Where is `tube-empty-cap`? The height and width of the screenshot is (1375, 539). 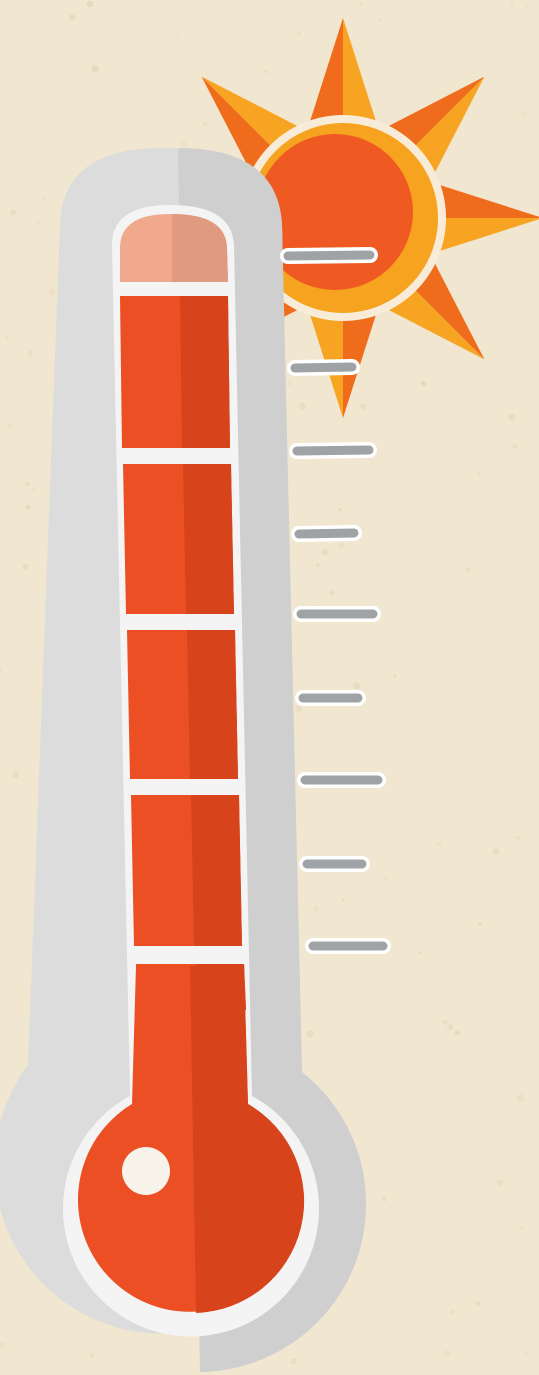
tube-empty-cap is located at coordinates (174, 248).